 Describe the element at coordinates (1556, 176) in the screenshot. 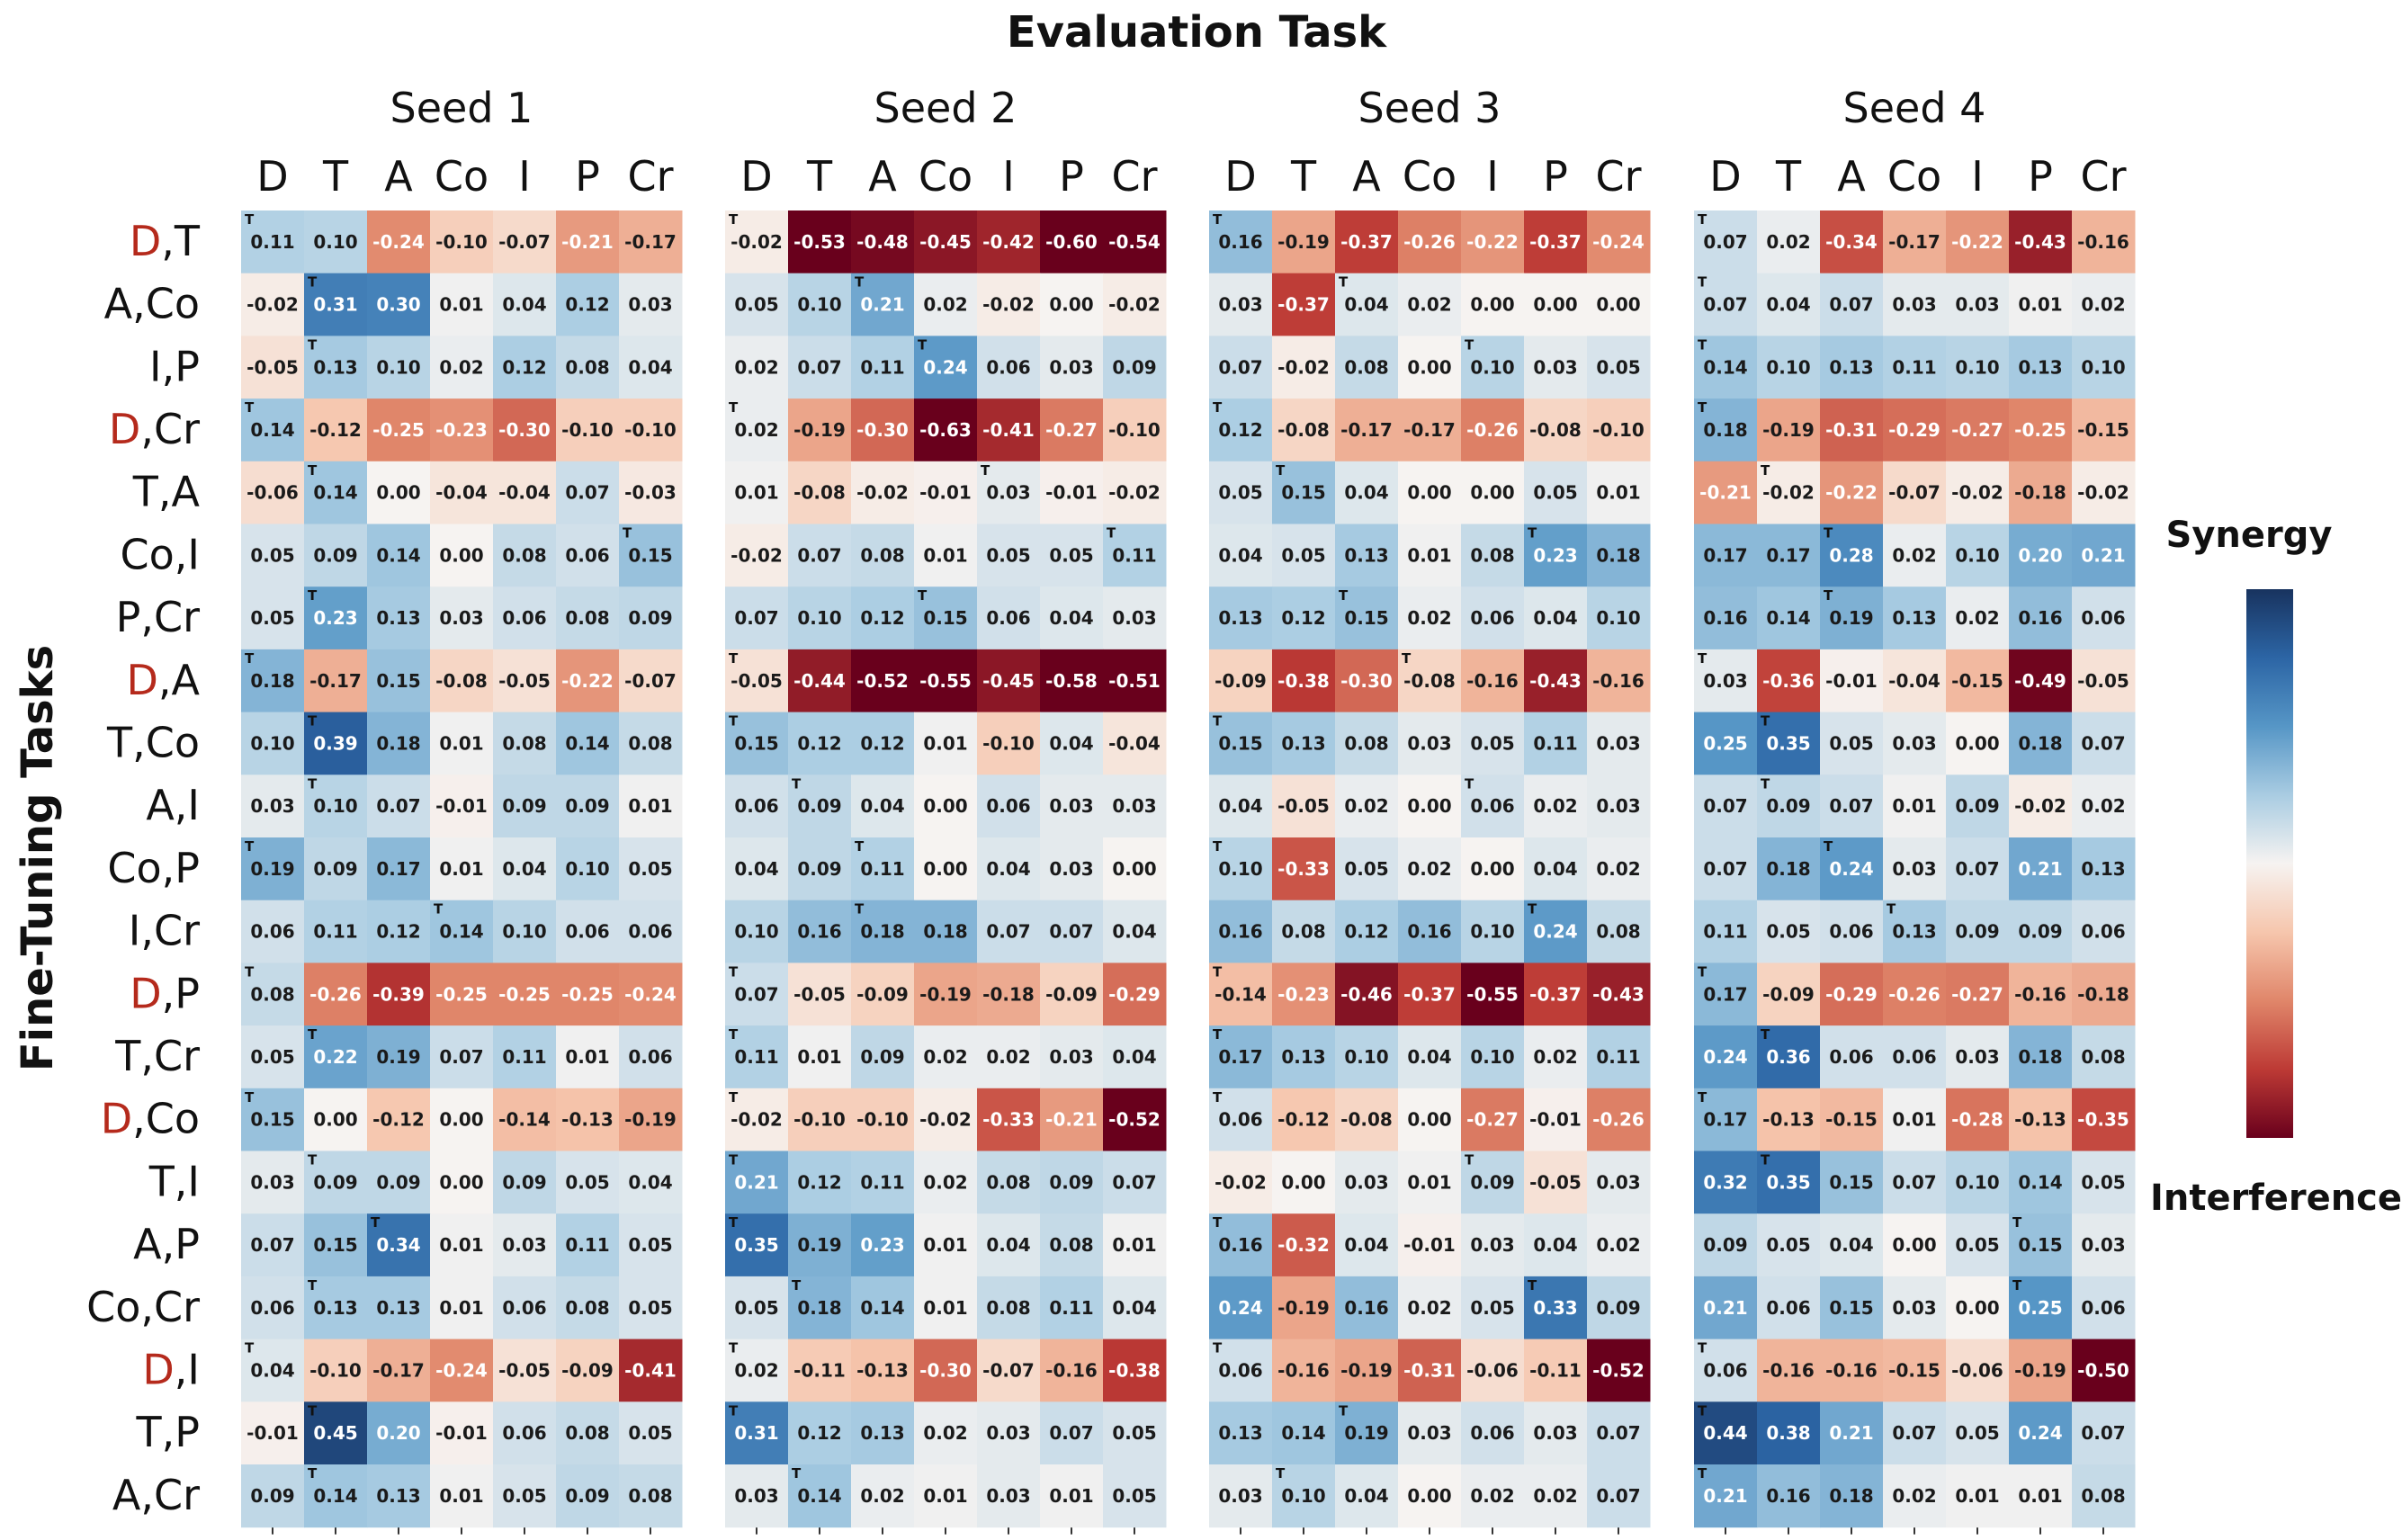

I see `column-label: P` at that location.